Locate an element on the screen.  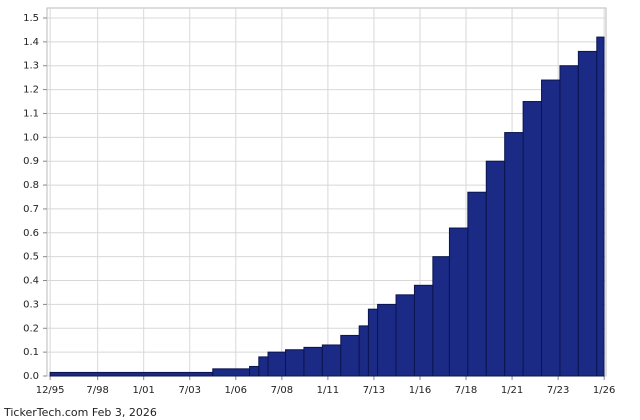
x-tick-label: 7/18 is located at coordinates (466, 390).